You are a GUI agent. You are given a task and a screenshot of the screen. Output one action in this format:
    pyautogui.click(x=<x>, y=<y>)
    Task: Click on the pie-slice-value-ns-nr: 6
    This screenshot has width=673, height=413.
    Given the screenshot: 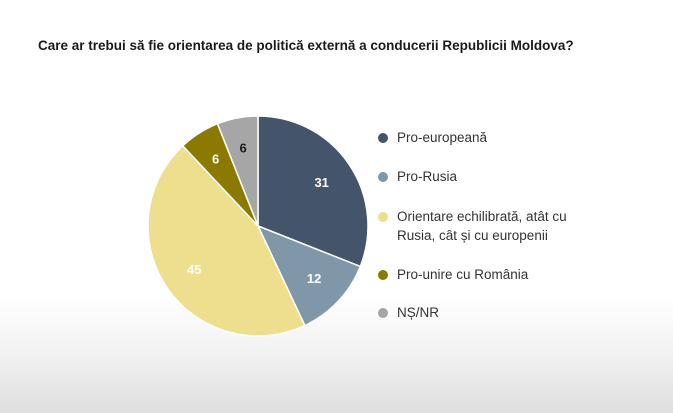 What is the action you would take?
    pyautogui.click(x=243, y=148)
    